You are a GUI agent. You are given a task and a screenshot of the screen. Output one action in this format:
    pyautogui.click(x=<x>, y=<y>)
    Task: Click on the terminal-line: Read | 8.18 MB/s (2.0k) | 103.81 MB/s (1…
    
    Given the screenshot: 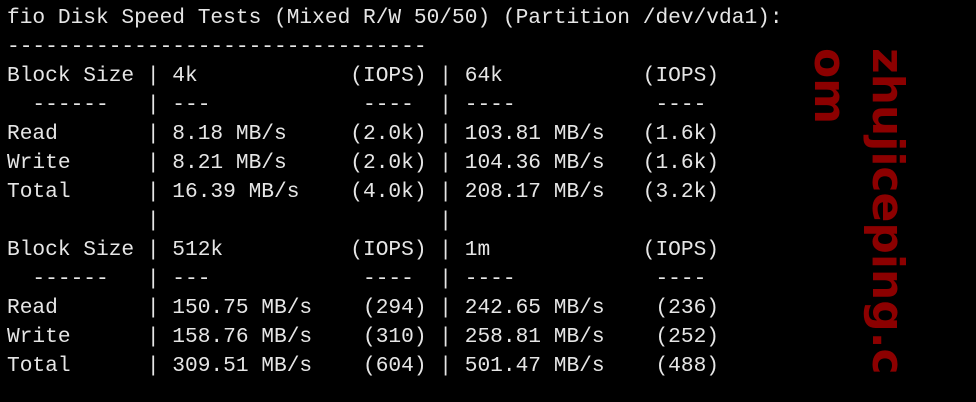 What is the action you would take?
    pyautogui.click(x=363, y=134)
    